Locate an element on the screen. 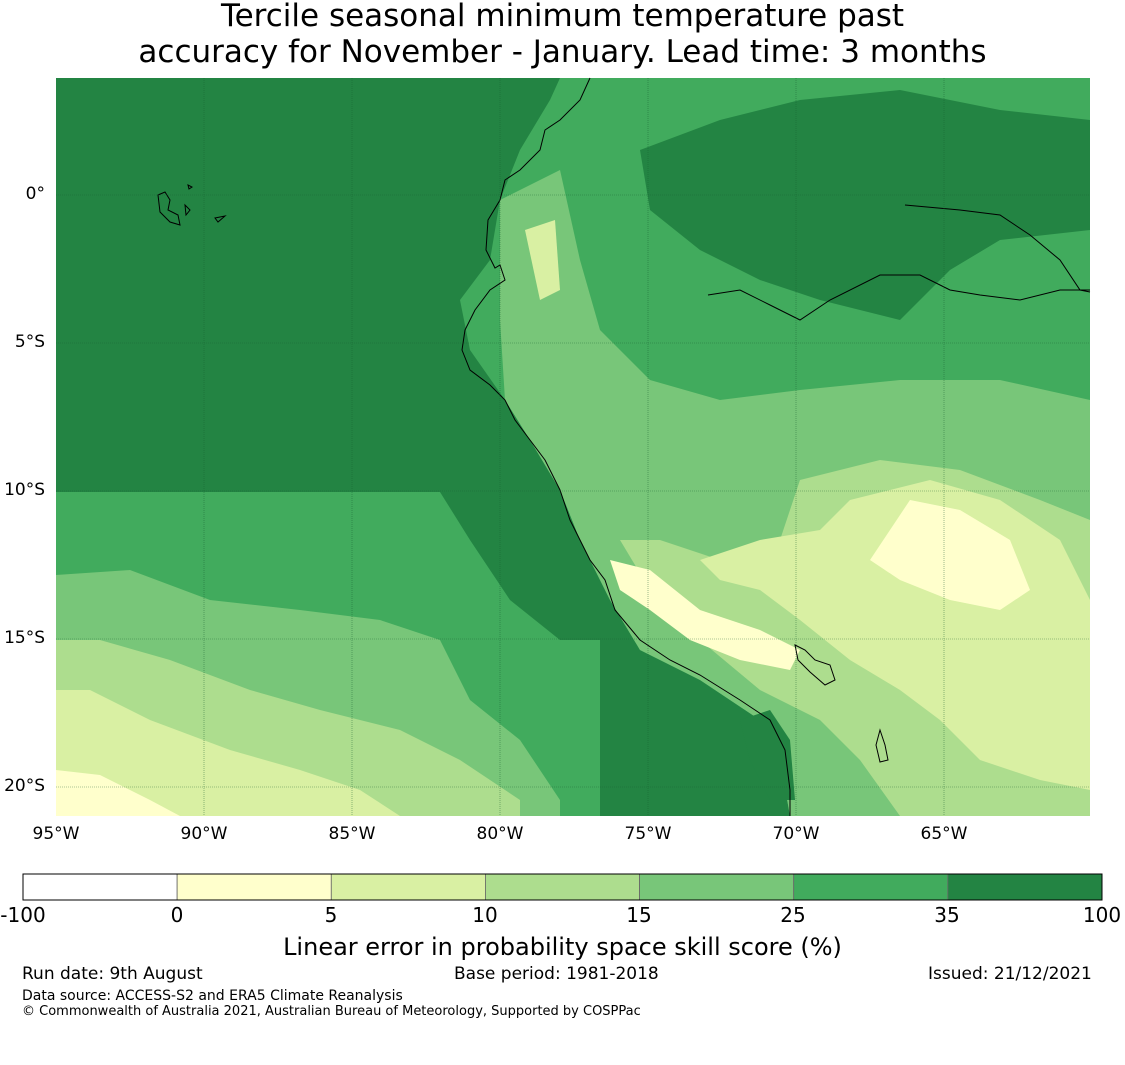 This screenshot has width=1125, height=1065. base-period: Base period: 1981-2018 is located at coordinates (556, 974).